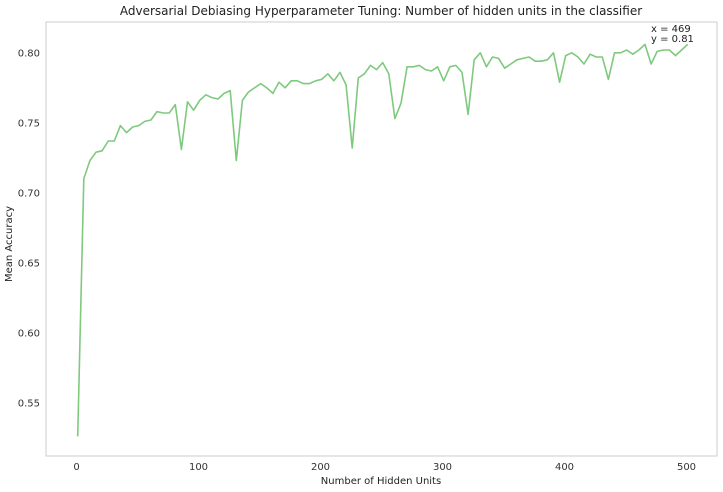 This screenshot has height=492, width=723. Describe the element at coordinates (442, 467) in the screenshot. I see `x-tick-label: 300` at that location.